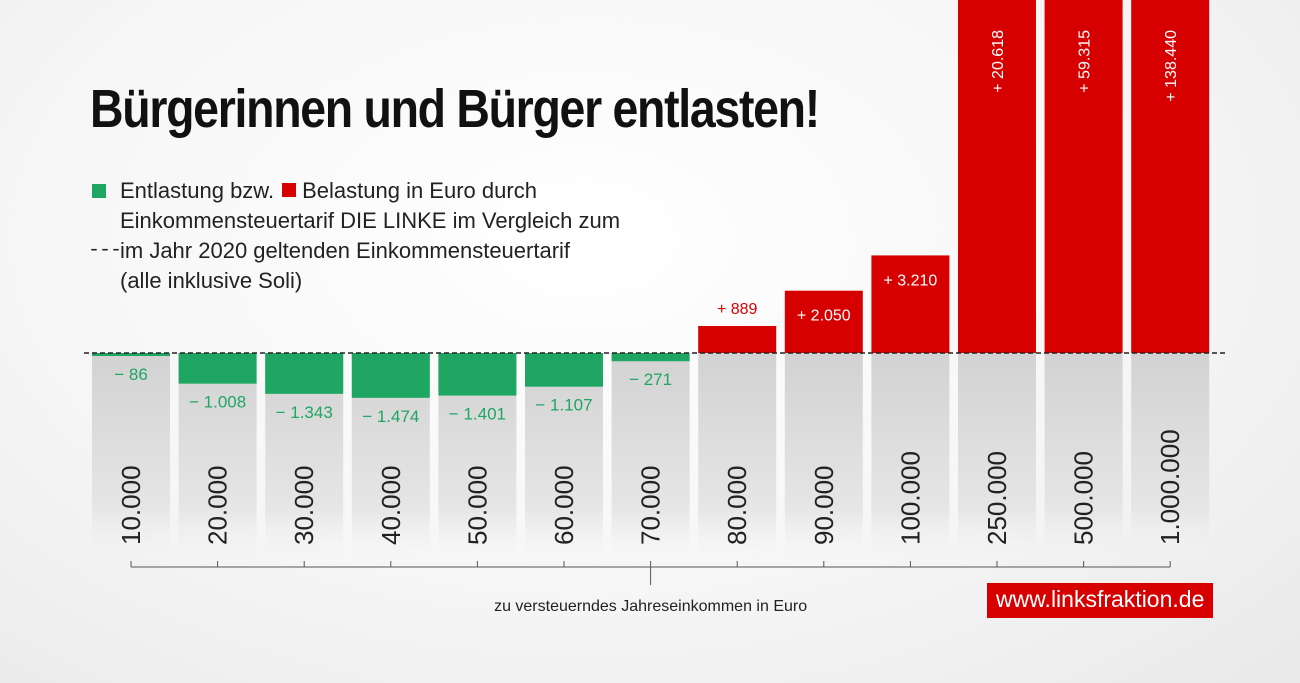 The width and height of the screenshot is (1300, 683). I want to click on category-label: 100.000, so click(910, 498).